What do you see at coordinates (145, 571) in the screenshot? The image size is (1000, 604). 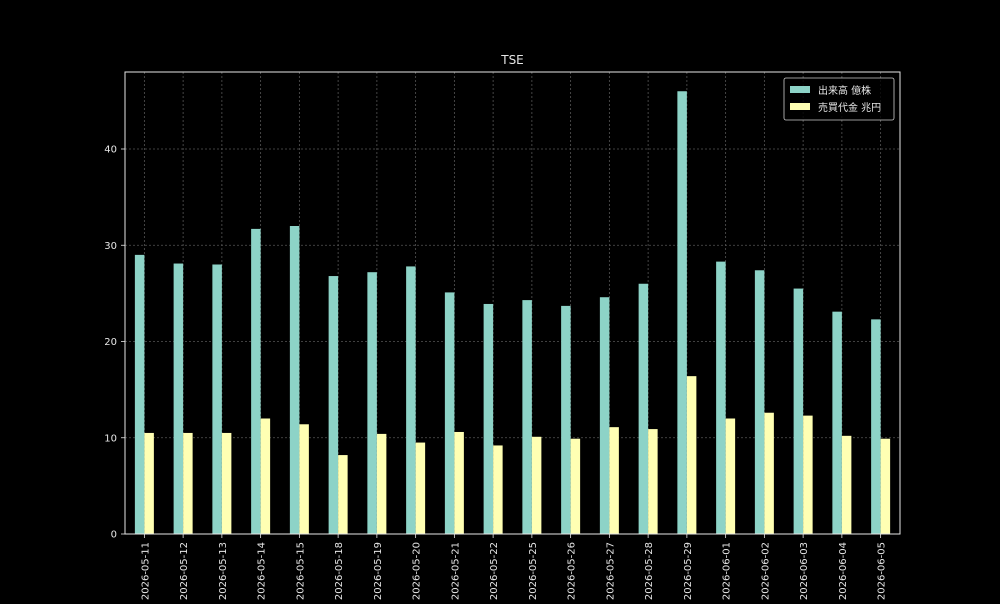 I see `x-tick-label: 2026-05-11` at bounding box center [145, 571].